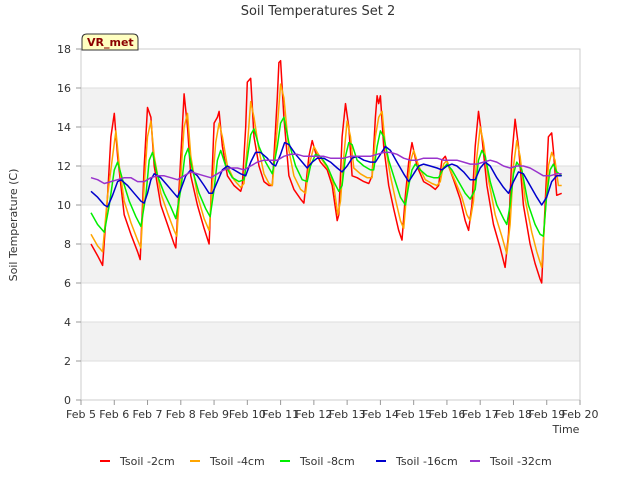  Describe the element at coordinates (247, 414) in the screenshot. I see `x-tick-label: Feb 10` at that location.